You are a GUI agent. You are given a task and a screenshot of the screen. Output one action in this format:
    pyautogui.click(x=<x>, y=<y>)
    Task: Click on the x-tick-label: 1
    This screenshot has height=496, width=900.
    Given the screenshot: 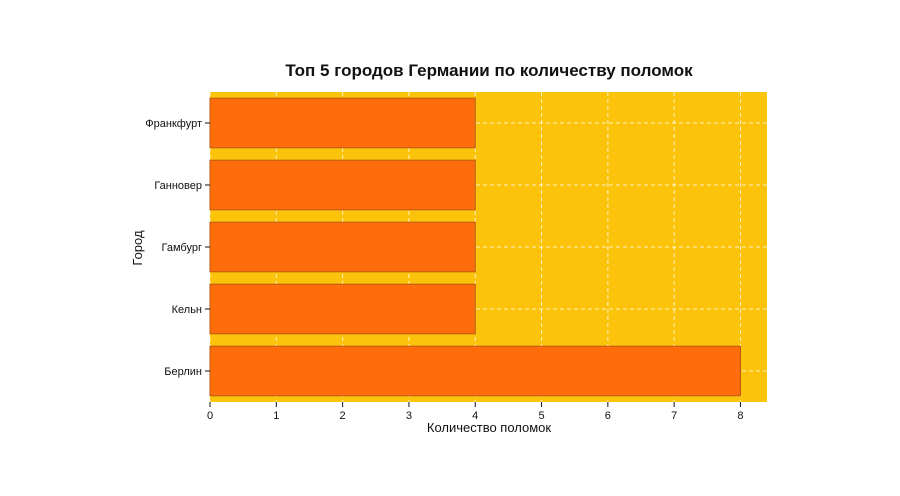 What is the action you would take?
    pyautogui.click(x=276, y=416)
    